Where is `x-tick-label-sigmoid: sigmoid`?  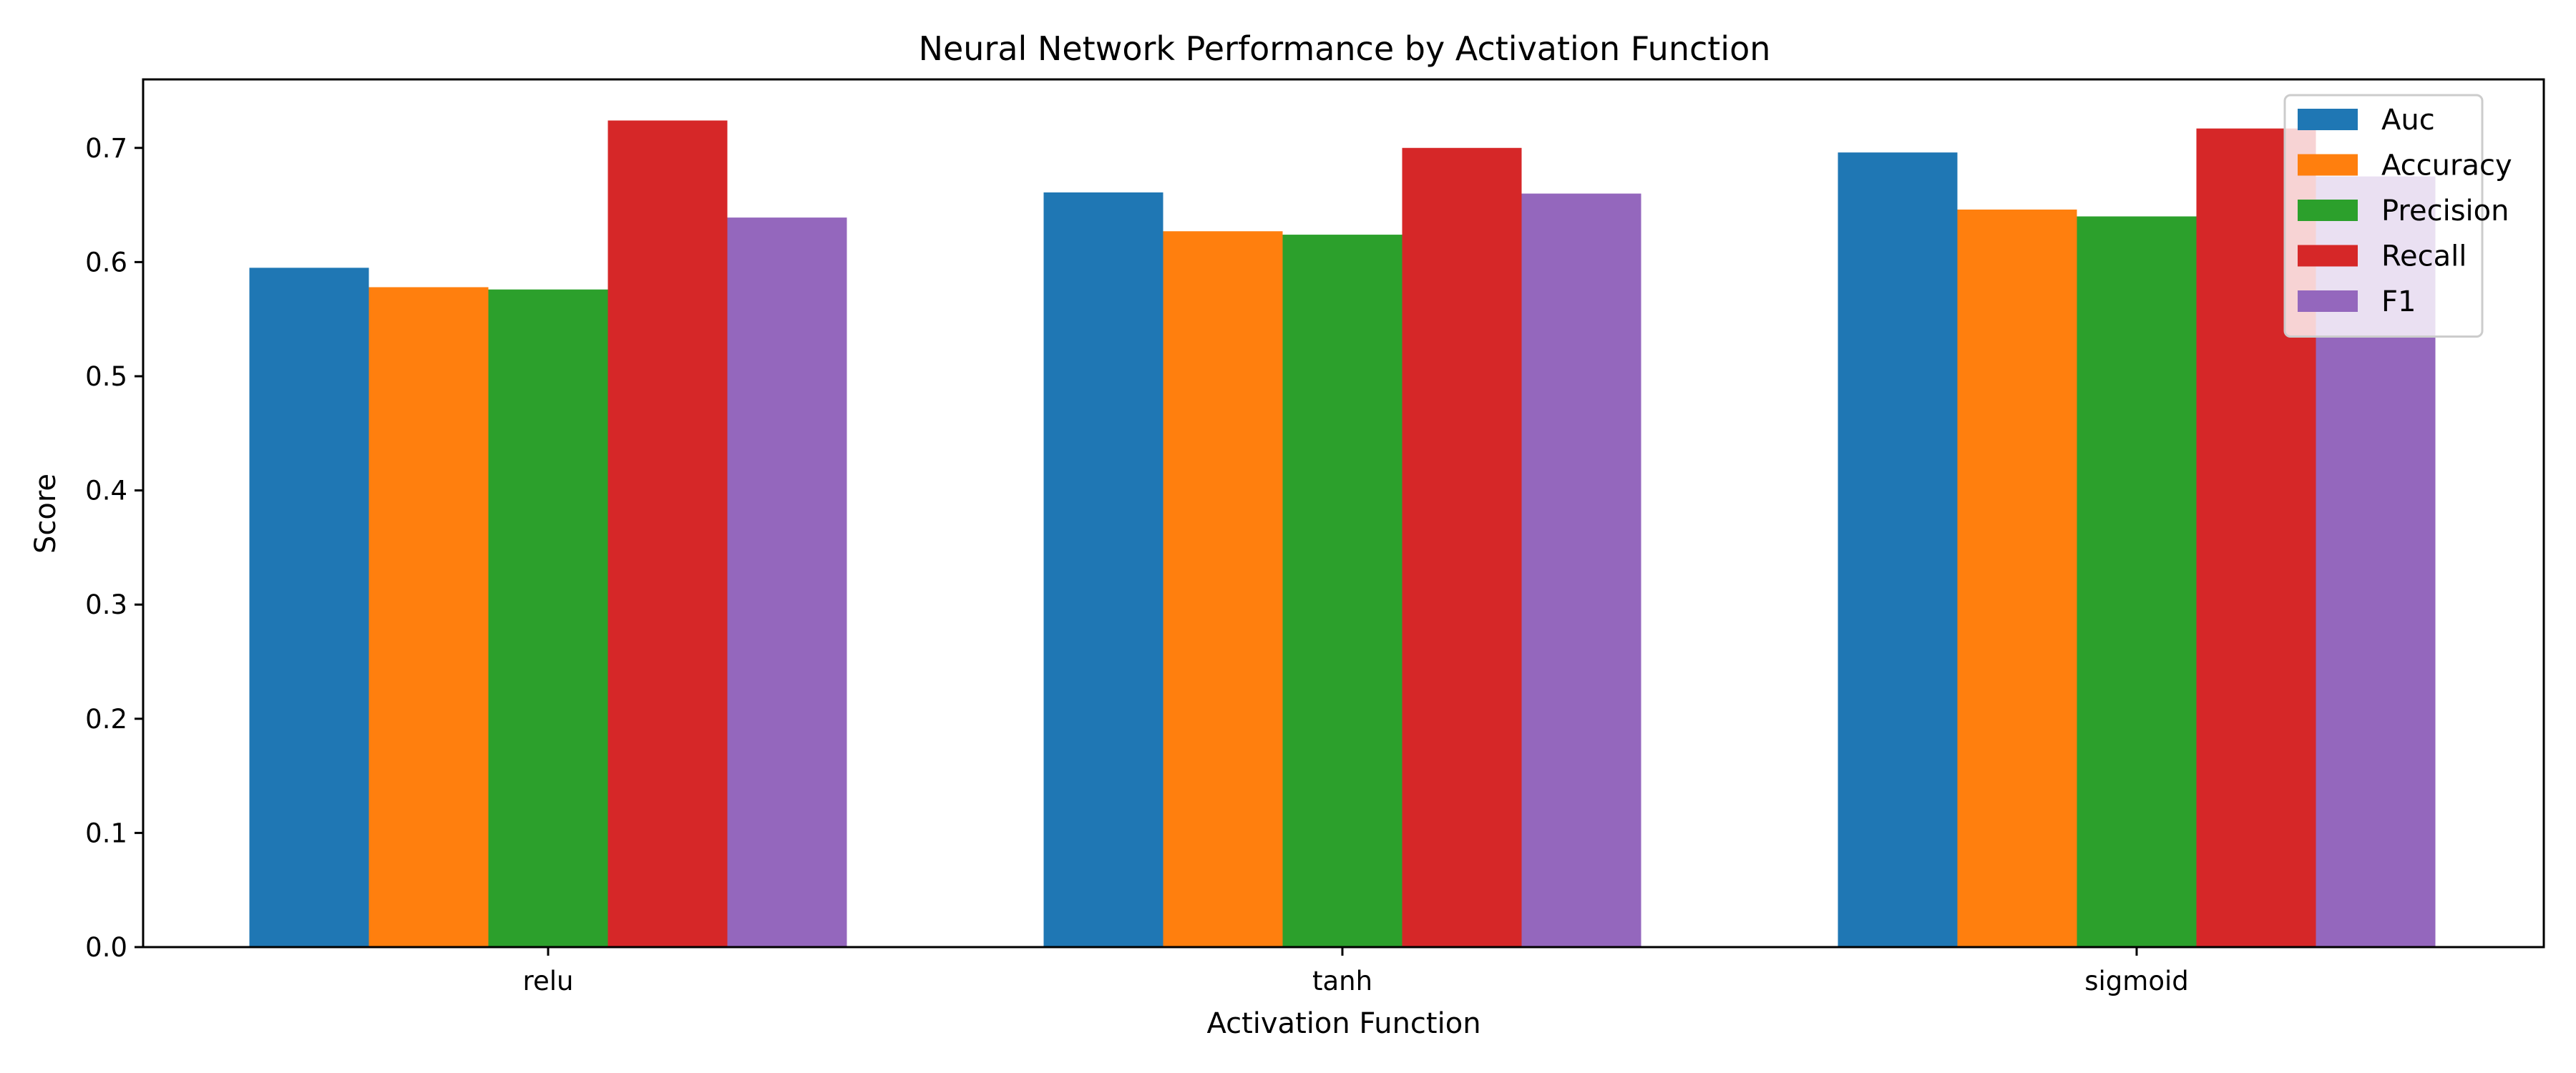
x-tick-label-sigmoid: sigmoid is located at coordinates (2136, 981).